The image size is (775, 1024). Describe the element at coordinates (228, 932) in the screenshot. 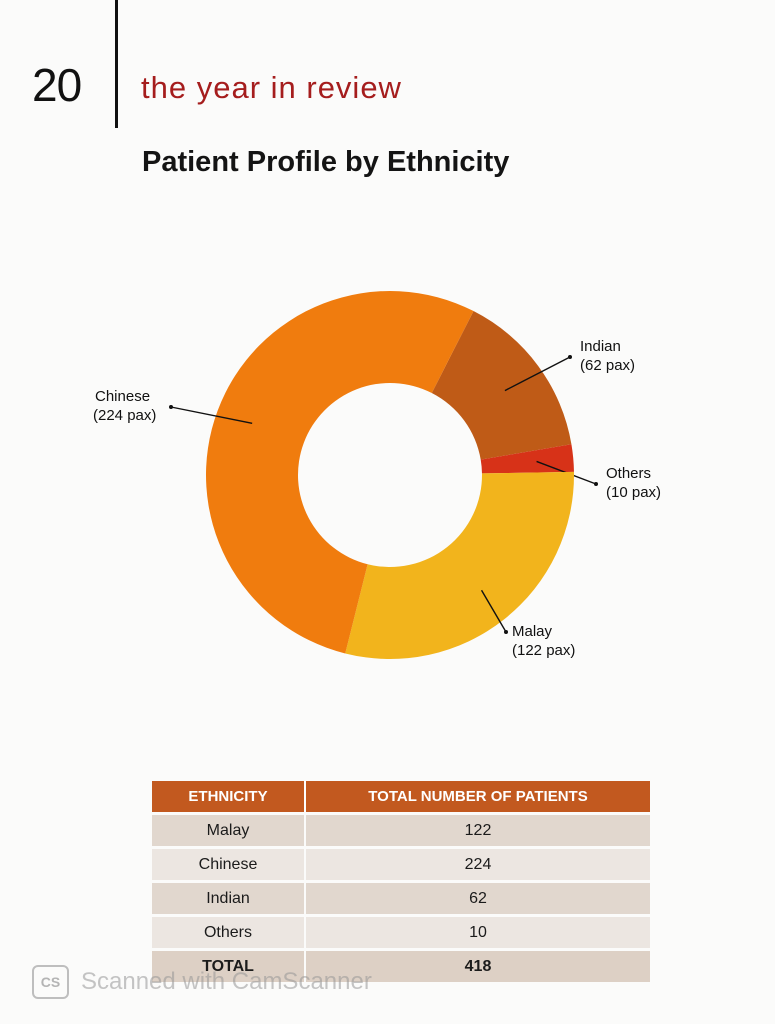

I see `table-cell-ethnicity: Others` at that location.